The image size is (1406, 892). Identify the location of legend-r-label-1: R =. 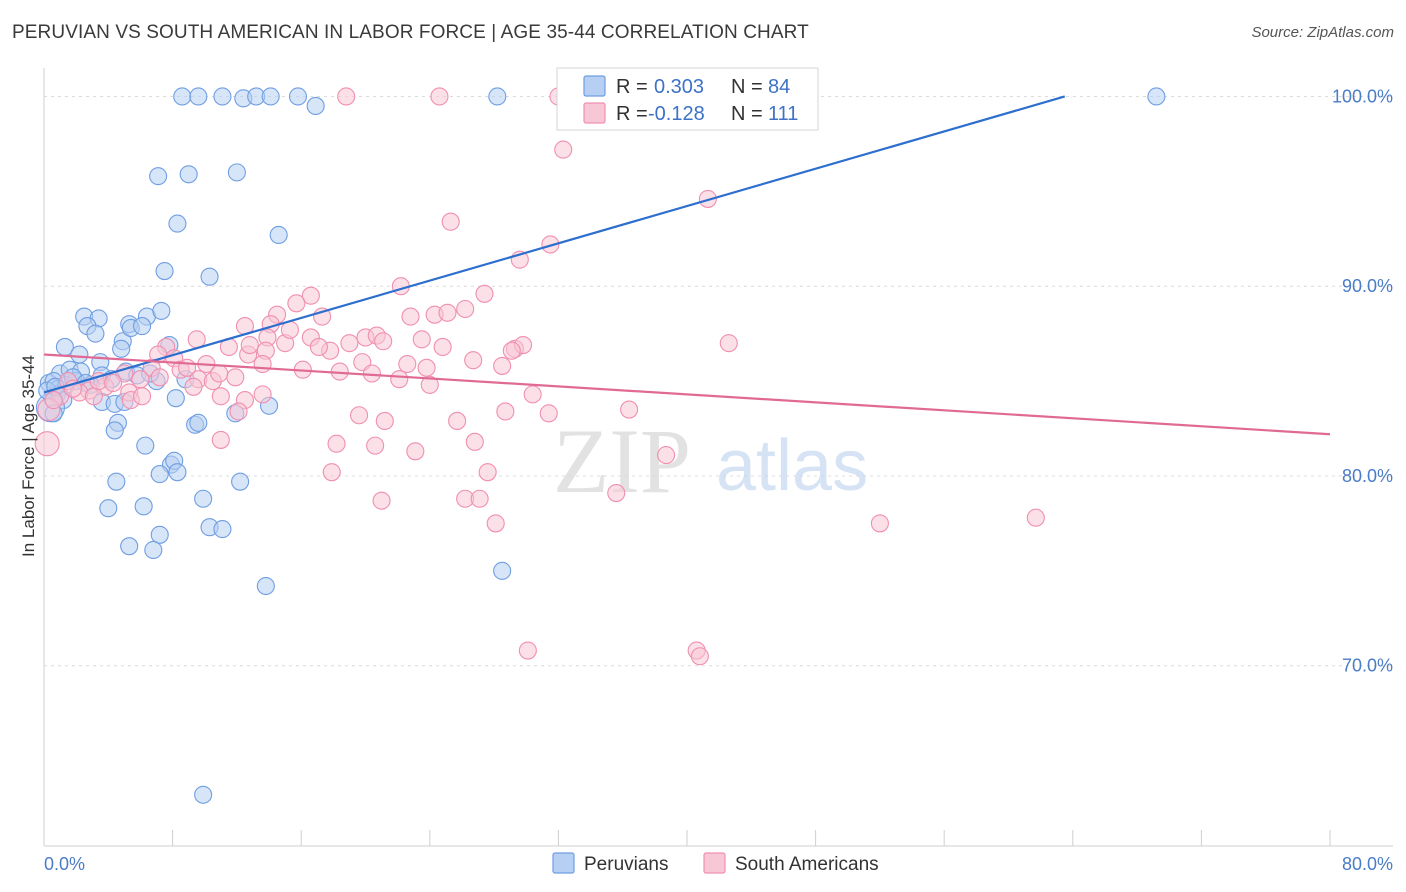
(632, 87).